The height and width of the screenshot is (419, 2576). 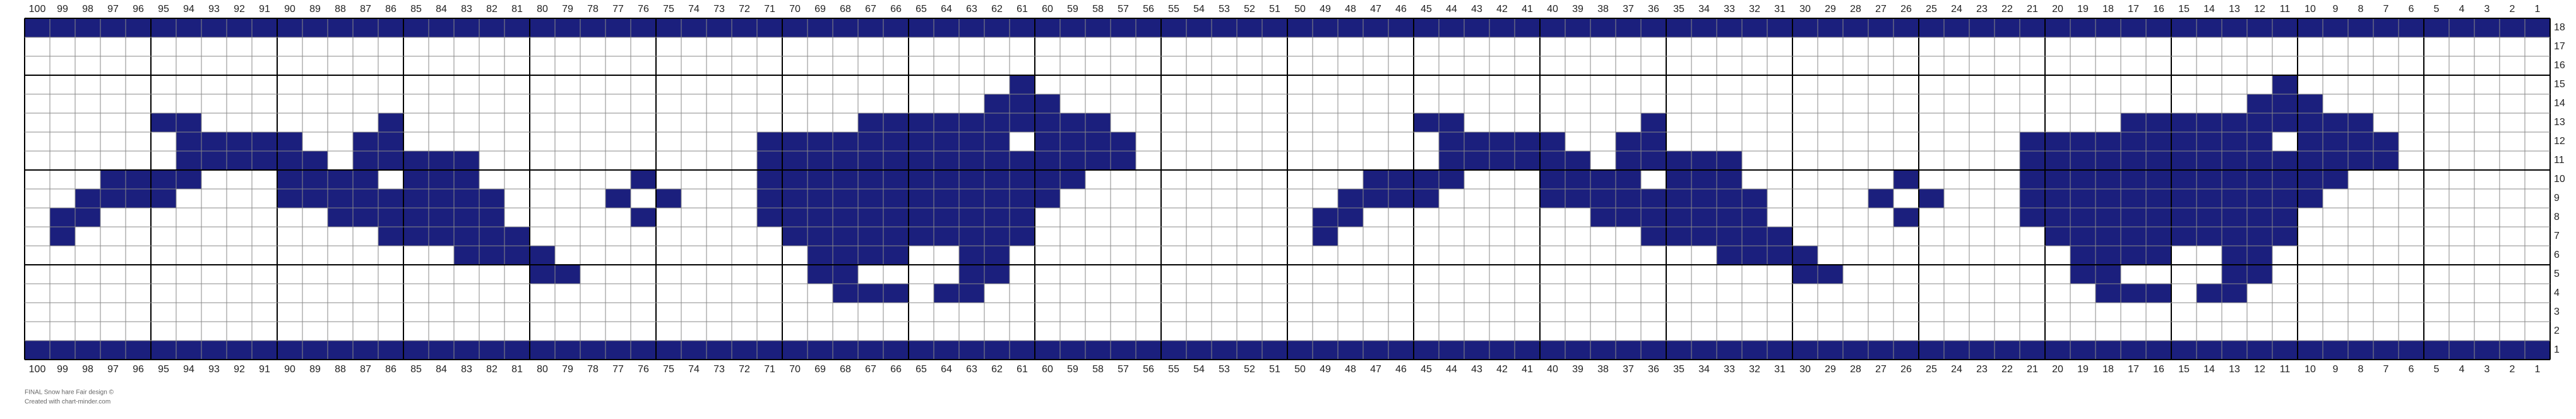 What do you see at coordinates (921, 9) in the screenshot?
I see `column-label: 65` at bounding box center [921, 9].